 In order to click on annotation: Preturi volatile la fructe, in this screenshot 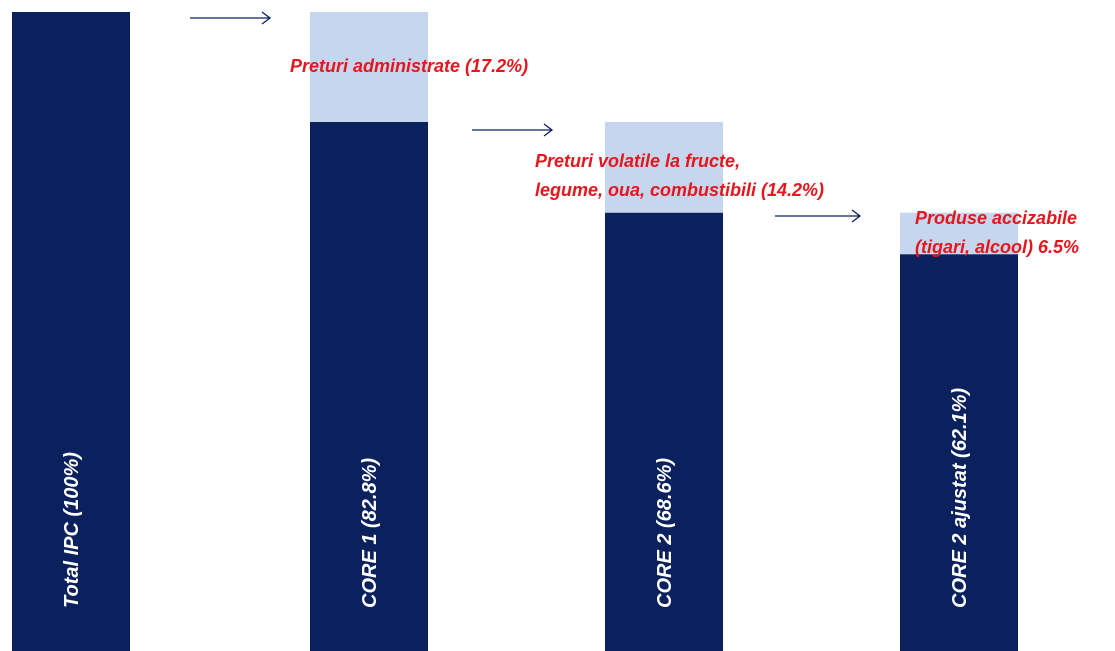, I will do `click(637, 161)`.